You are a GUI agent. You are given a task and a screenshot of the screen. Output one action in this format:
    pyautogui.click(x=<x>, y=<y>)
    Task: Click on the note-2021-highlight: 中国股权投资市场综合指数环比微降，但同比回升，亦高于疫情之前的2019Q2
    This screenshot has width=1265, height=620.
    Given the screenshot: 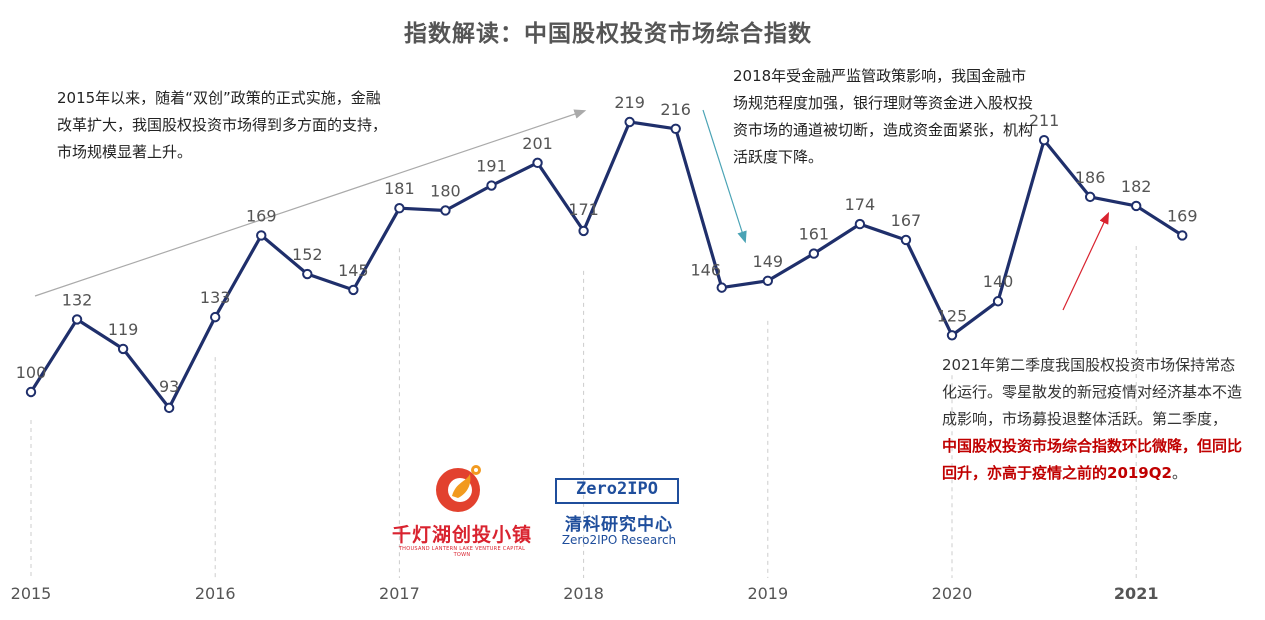 What is the action you would take?
    pyautogui.click(x=1092, y=459)
    